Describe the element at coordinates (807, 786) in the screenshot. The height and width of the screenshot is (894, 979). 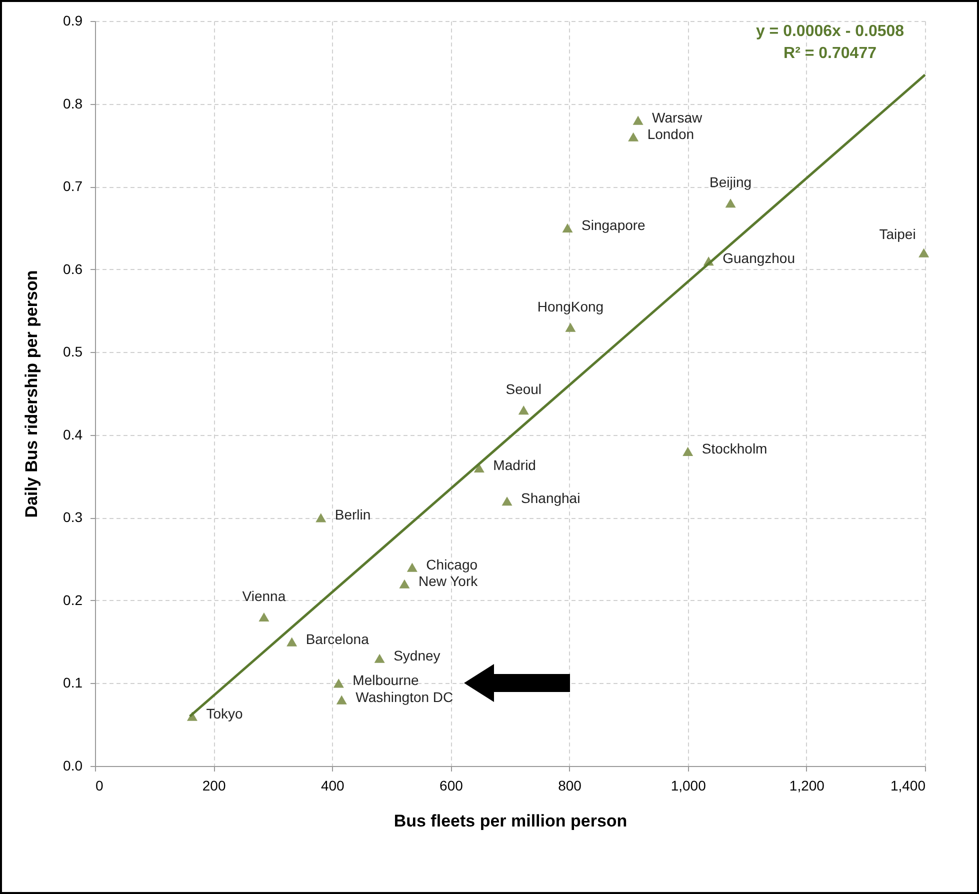
I see `x-tick-label: 1,200` at that location.